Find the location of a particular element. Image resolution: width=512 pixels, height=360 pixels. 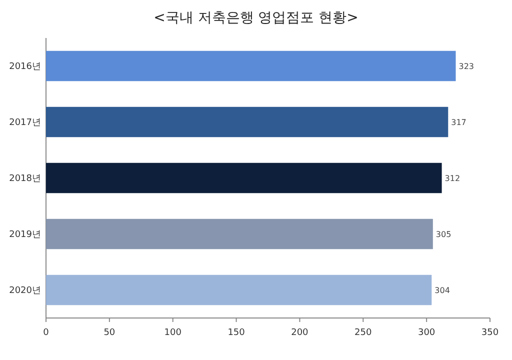

x-tick-label: 150 is located at coordinates (237, 333).